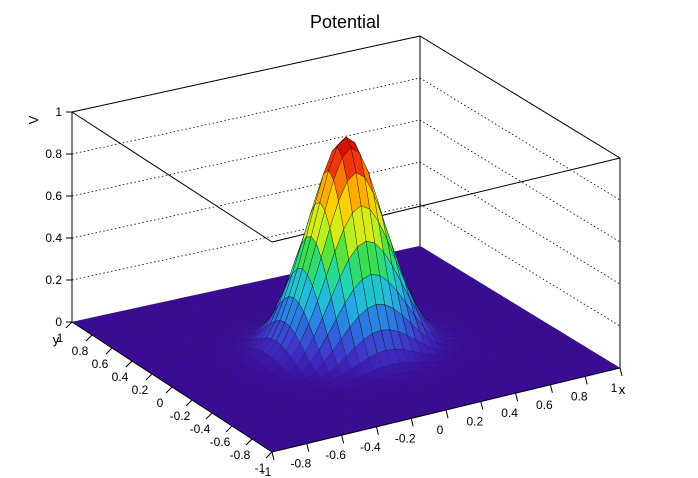  I want to click on y-tick-label: -0.8, so click(240, 455).